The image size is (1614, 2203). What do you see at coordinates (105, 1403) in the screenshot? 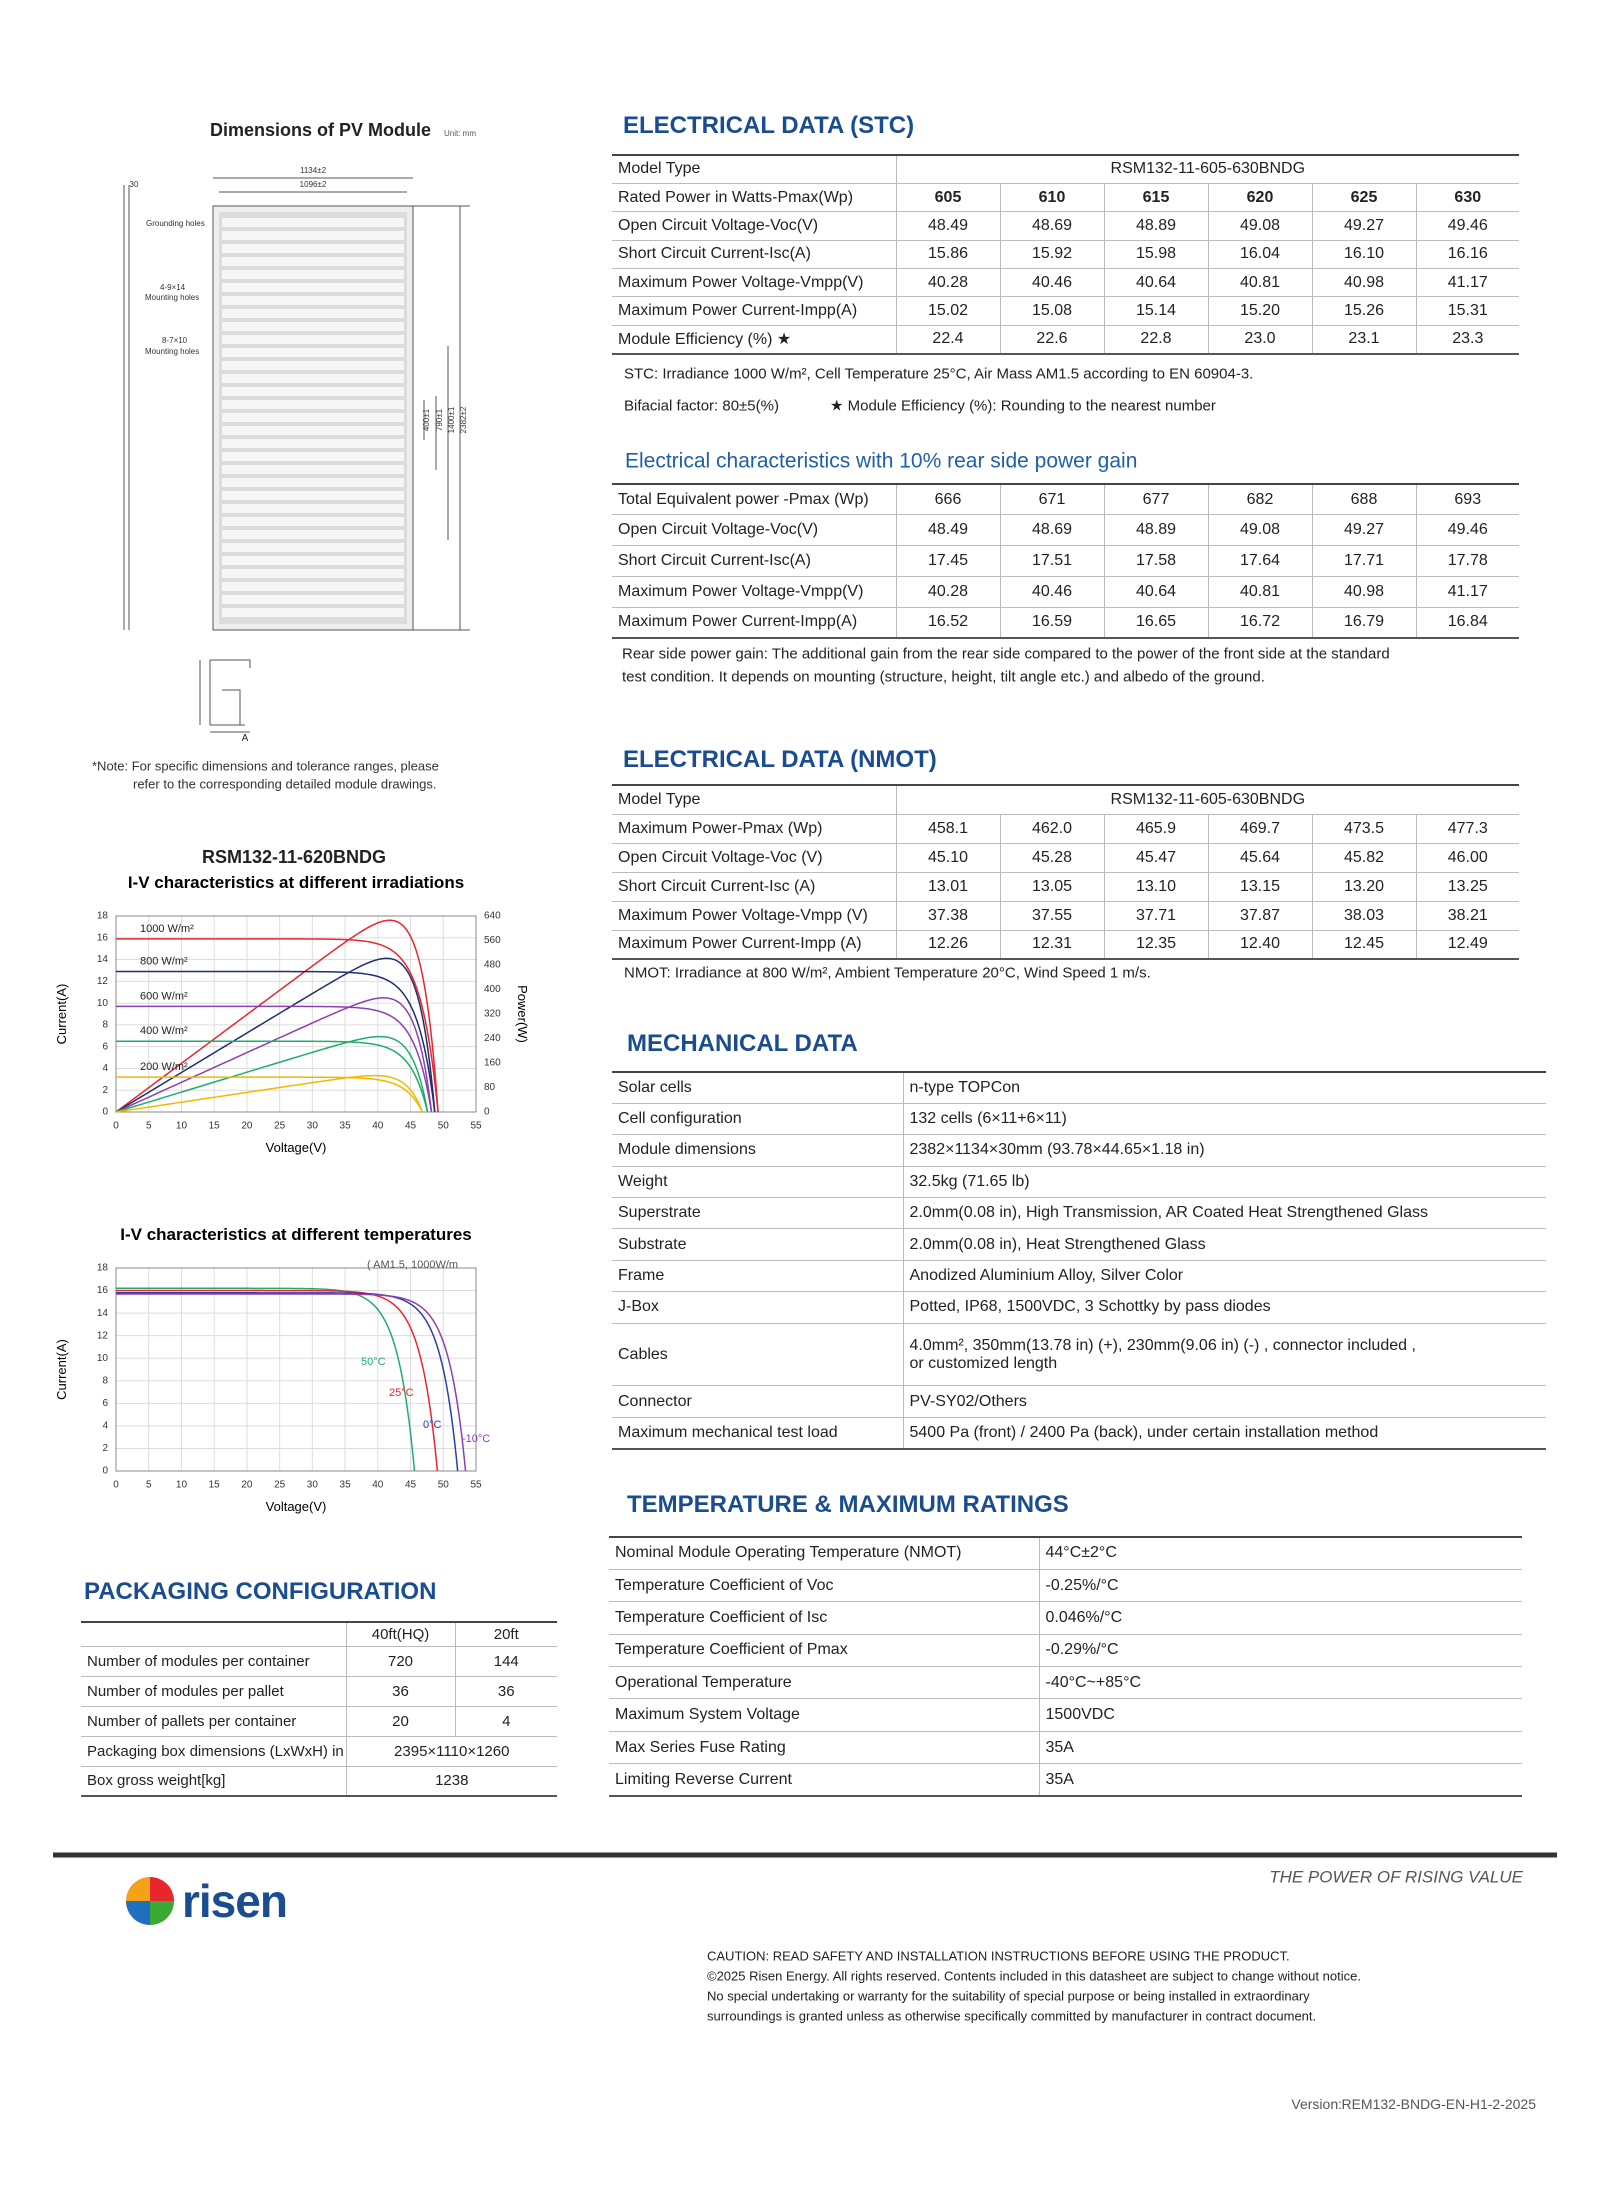
I see `y-tick-label: 6` at bounding box center [105, 1403].